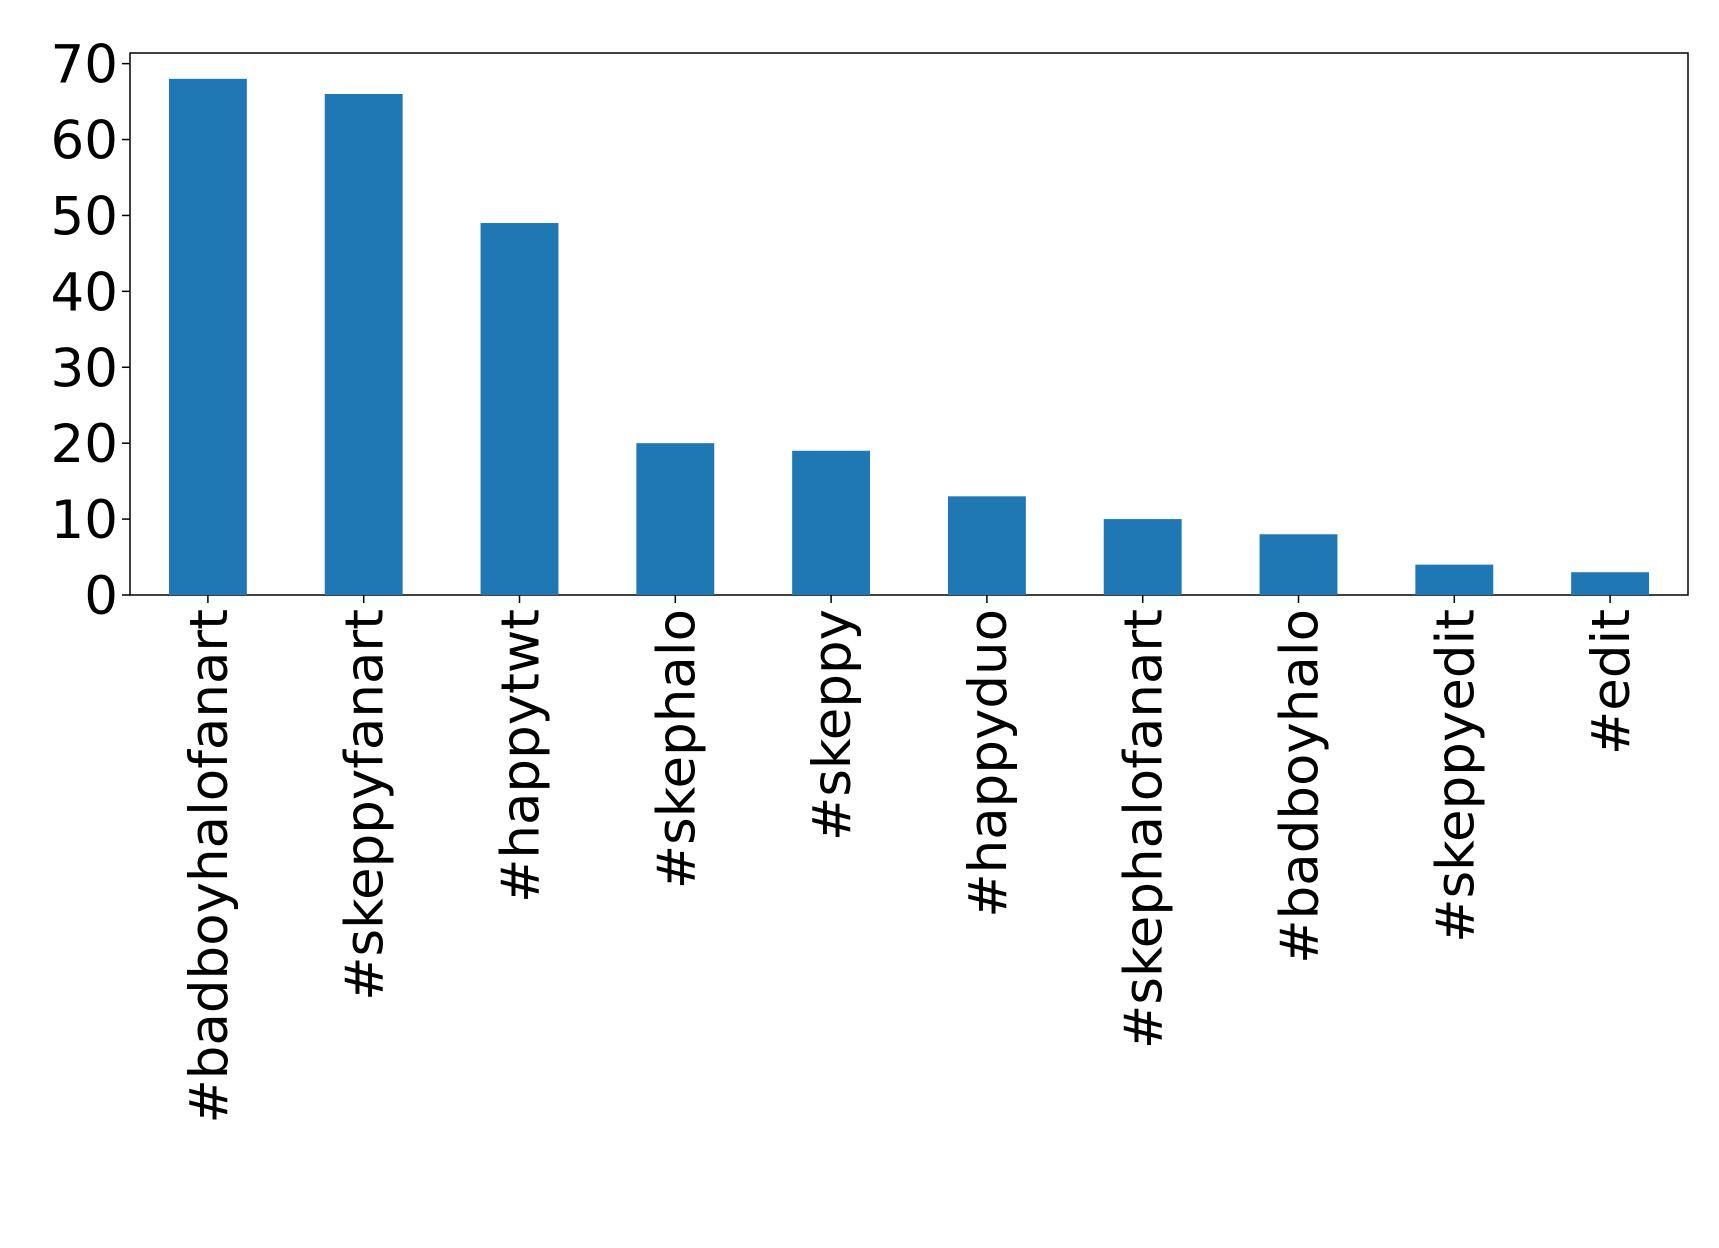 The image size is (1719, 1248). What do you see at coordinates (1300, 786) in the screenshot?
I see `x-tick-label: #badboyhalo` at bounding box center [1300, 786].